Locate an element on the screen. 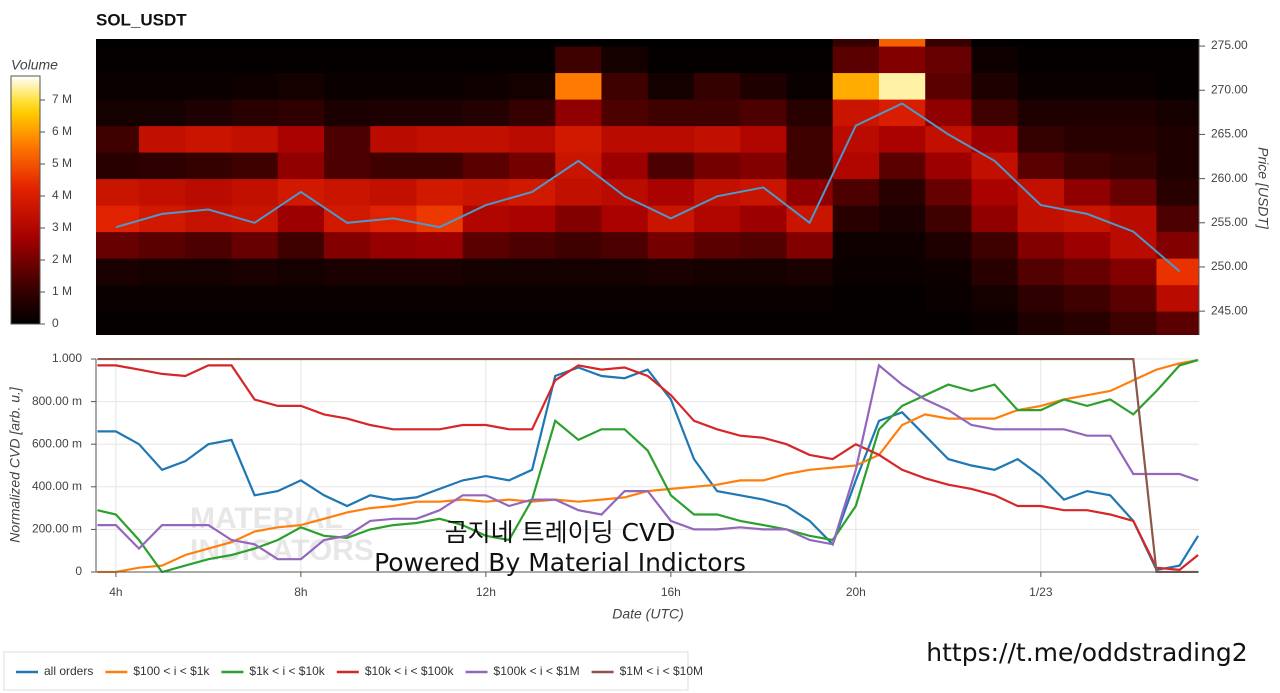 This screenshot has width=1280, height=693. colorbar-tick-label: 4 M is located at coordinates (62, 195).